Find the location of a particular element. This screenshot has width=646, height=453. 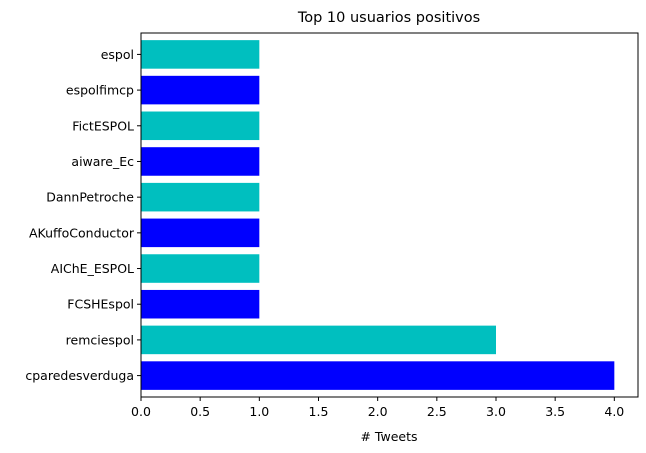

y-tick-label: cparedesverduga is located at coordinates (79, 375).